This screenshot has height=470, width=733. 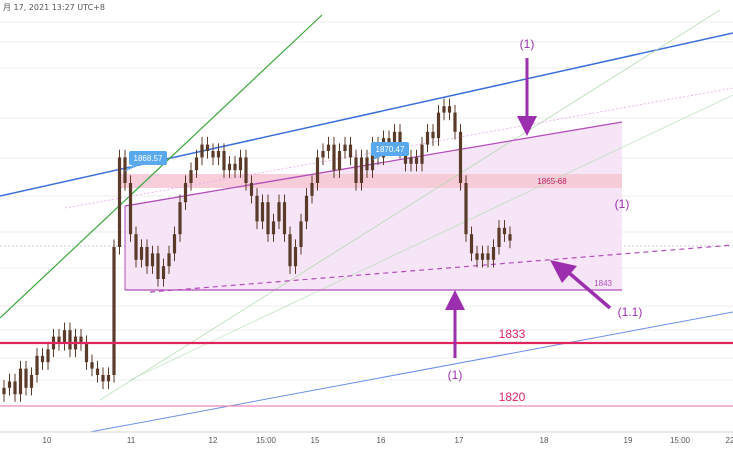 I want to click on arrow-diag-shaft, so click(x=589, y=290).